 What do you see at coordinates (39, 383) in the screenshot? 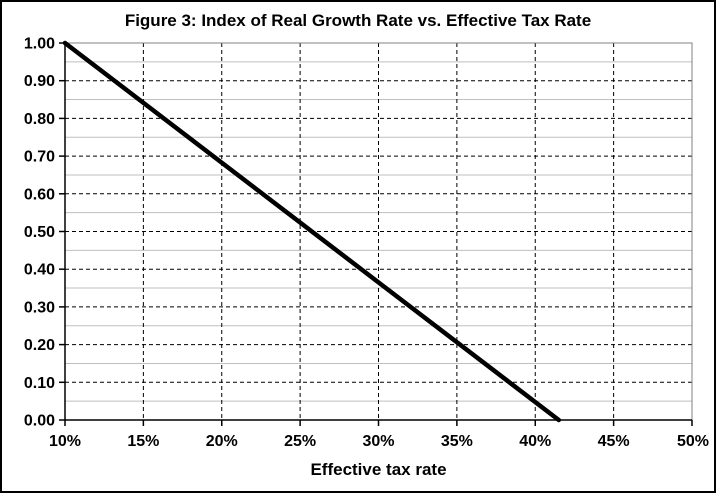
I see `y-tick-label: 0.10` at bounding box center [39, 383].